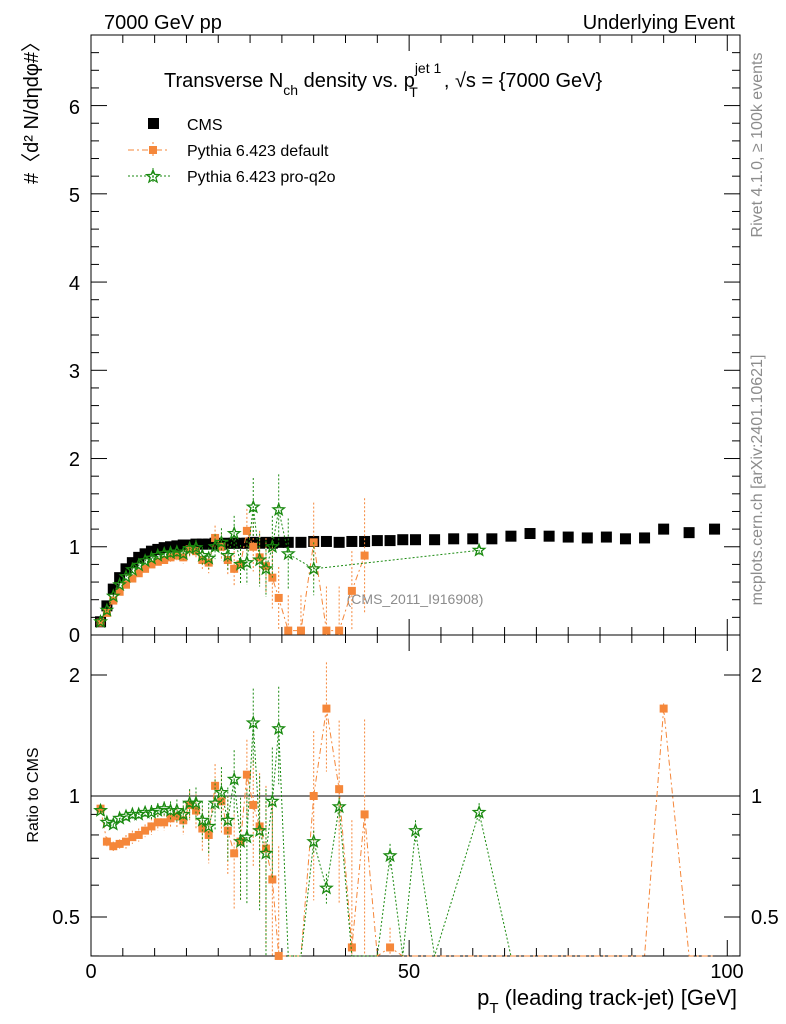 Image resolution: width=786 pixels, height=1024 pixels. What do you see at coordinates (765, 918) in the screenshot?
I see `ratio-tick-label-right-0.5: 0.5` at bounding box center [765, 918].